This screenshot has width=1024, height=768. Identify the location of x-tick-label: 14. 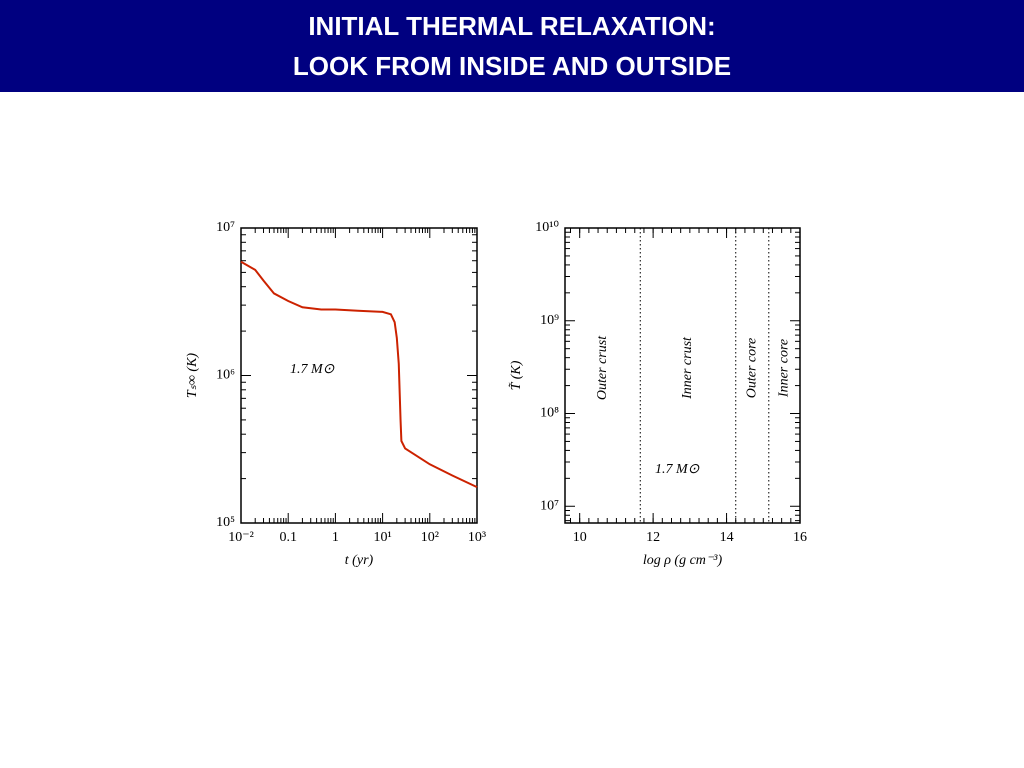
(727, 537).